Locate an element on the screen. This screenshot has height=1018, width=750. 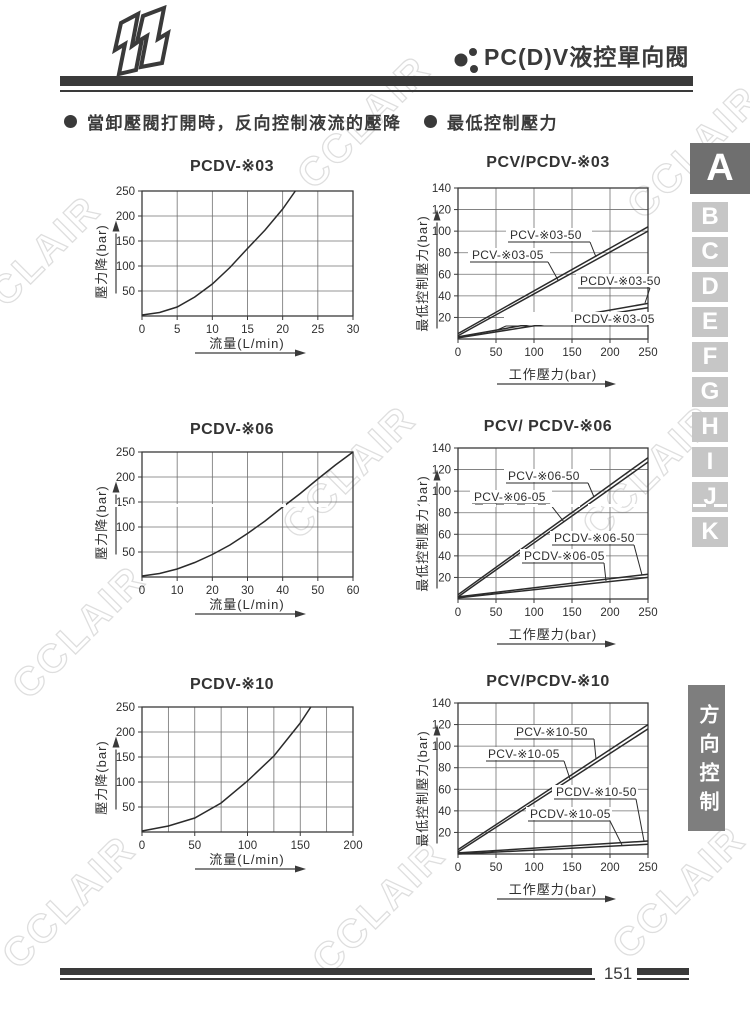
tab-h: H is located at coordinates (710, 427).